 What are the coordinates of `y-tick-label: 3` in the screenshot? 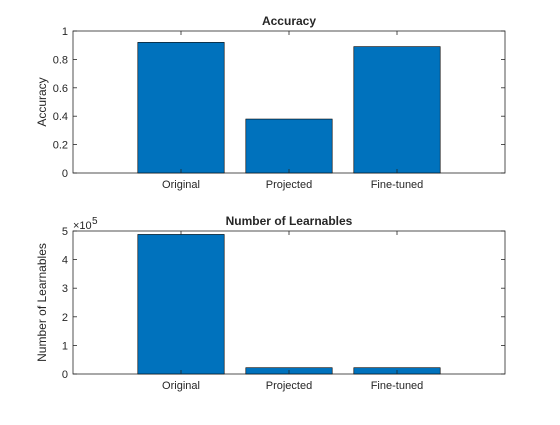 It's located at (65, 289).